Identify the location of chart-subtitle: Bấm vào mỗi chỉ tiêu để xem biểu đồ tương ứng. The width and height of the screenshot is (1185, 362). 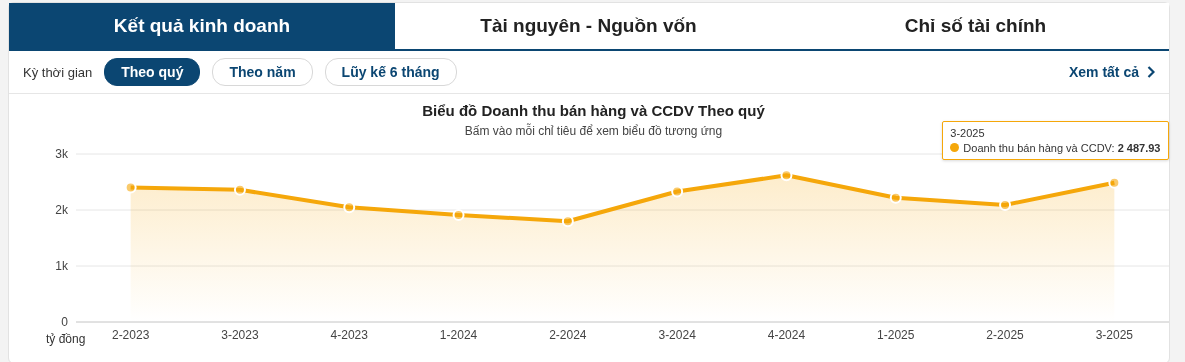
(593, 131).